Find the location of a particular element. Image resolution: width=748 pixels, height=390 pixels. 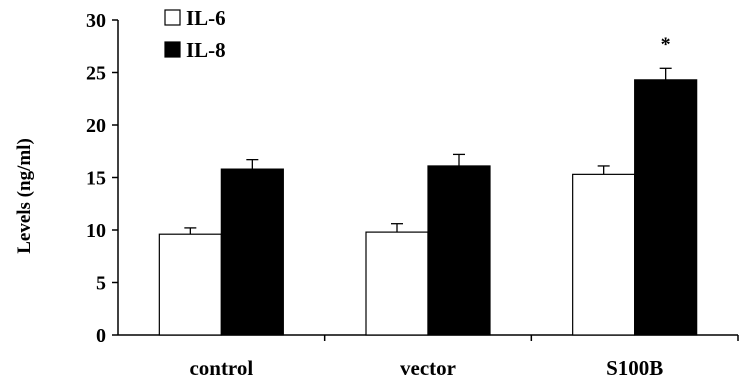

y-tick-label: 5 is located at coordinates (101, 284).